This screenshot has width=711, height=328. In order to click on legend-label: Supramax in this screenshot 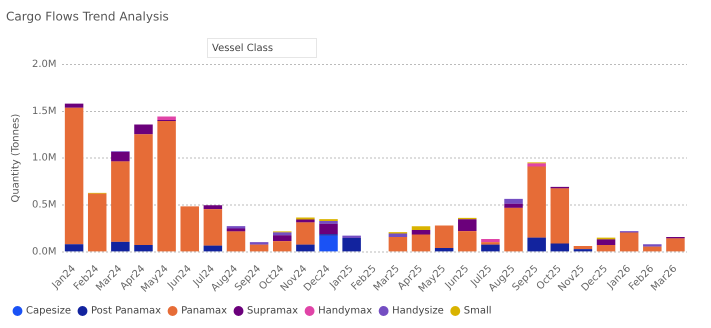, I will do `click(272, 311)`.